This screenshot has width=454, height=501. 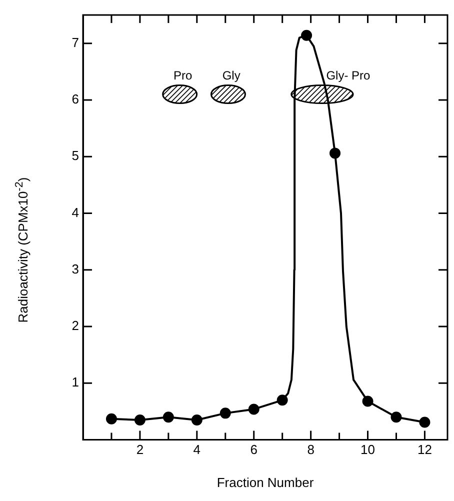 What do you see at coordinates (310, 450) in the screenshot?
I see `x-tick-label: 8` at bounding box center [310, 450].